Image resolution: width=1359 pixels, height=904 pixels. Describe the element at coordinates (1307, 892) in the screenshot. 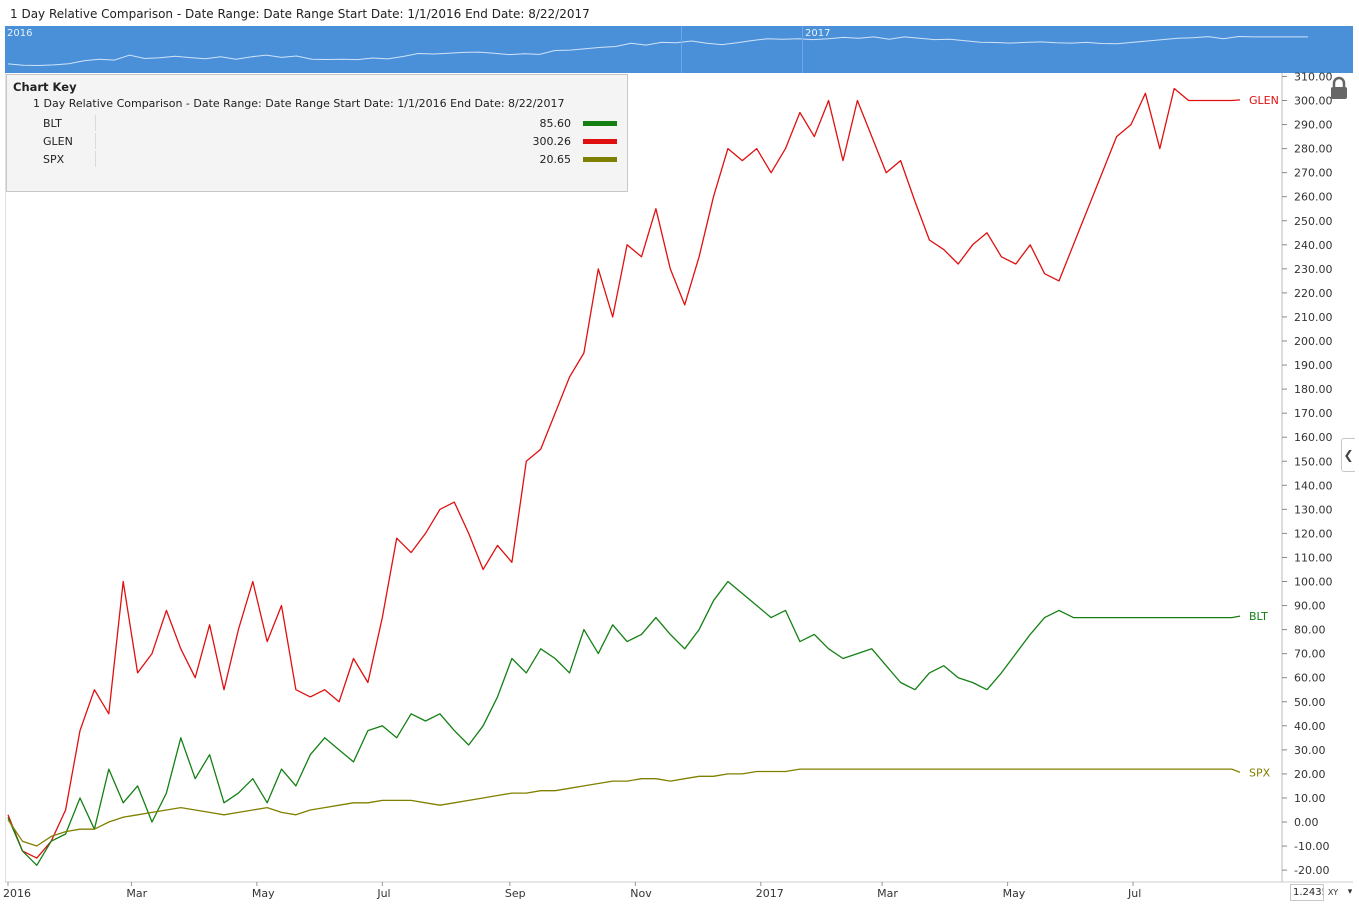

I see `scale-input: 1.2435` at that location.